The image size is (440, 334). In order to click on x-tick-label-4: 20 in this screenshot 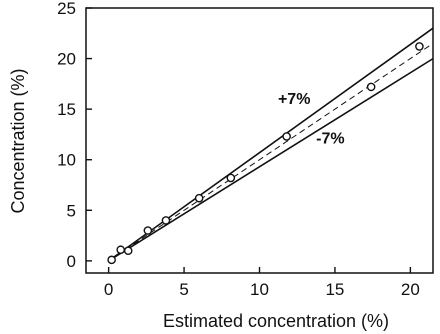, I will do `click(410, 289)`.